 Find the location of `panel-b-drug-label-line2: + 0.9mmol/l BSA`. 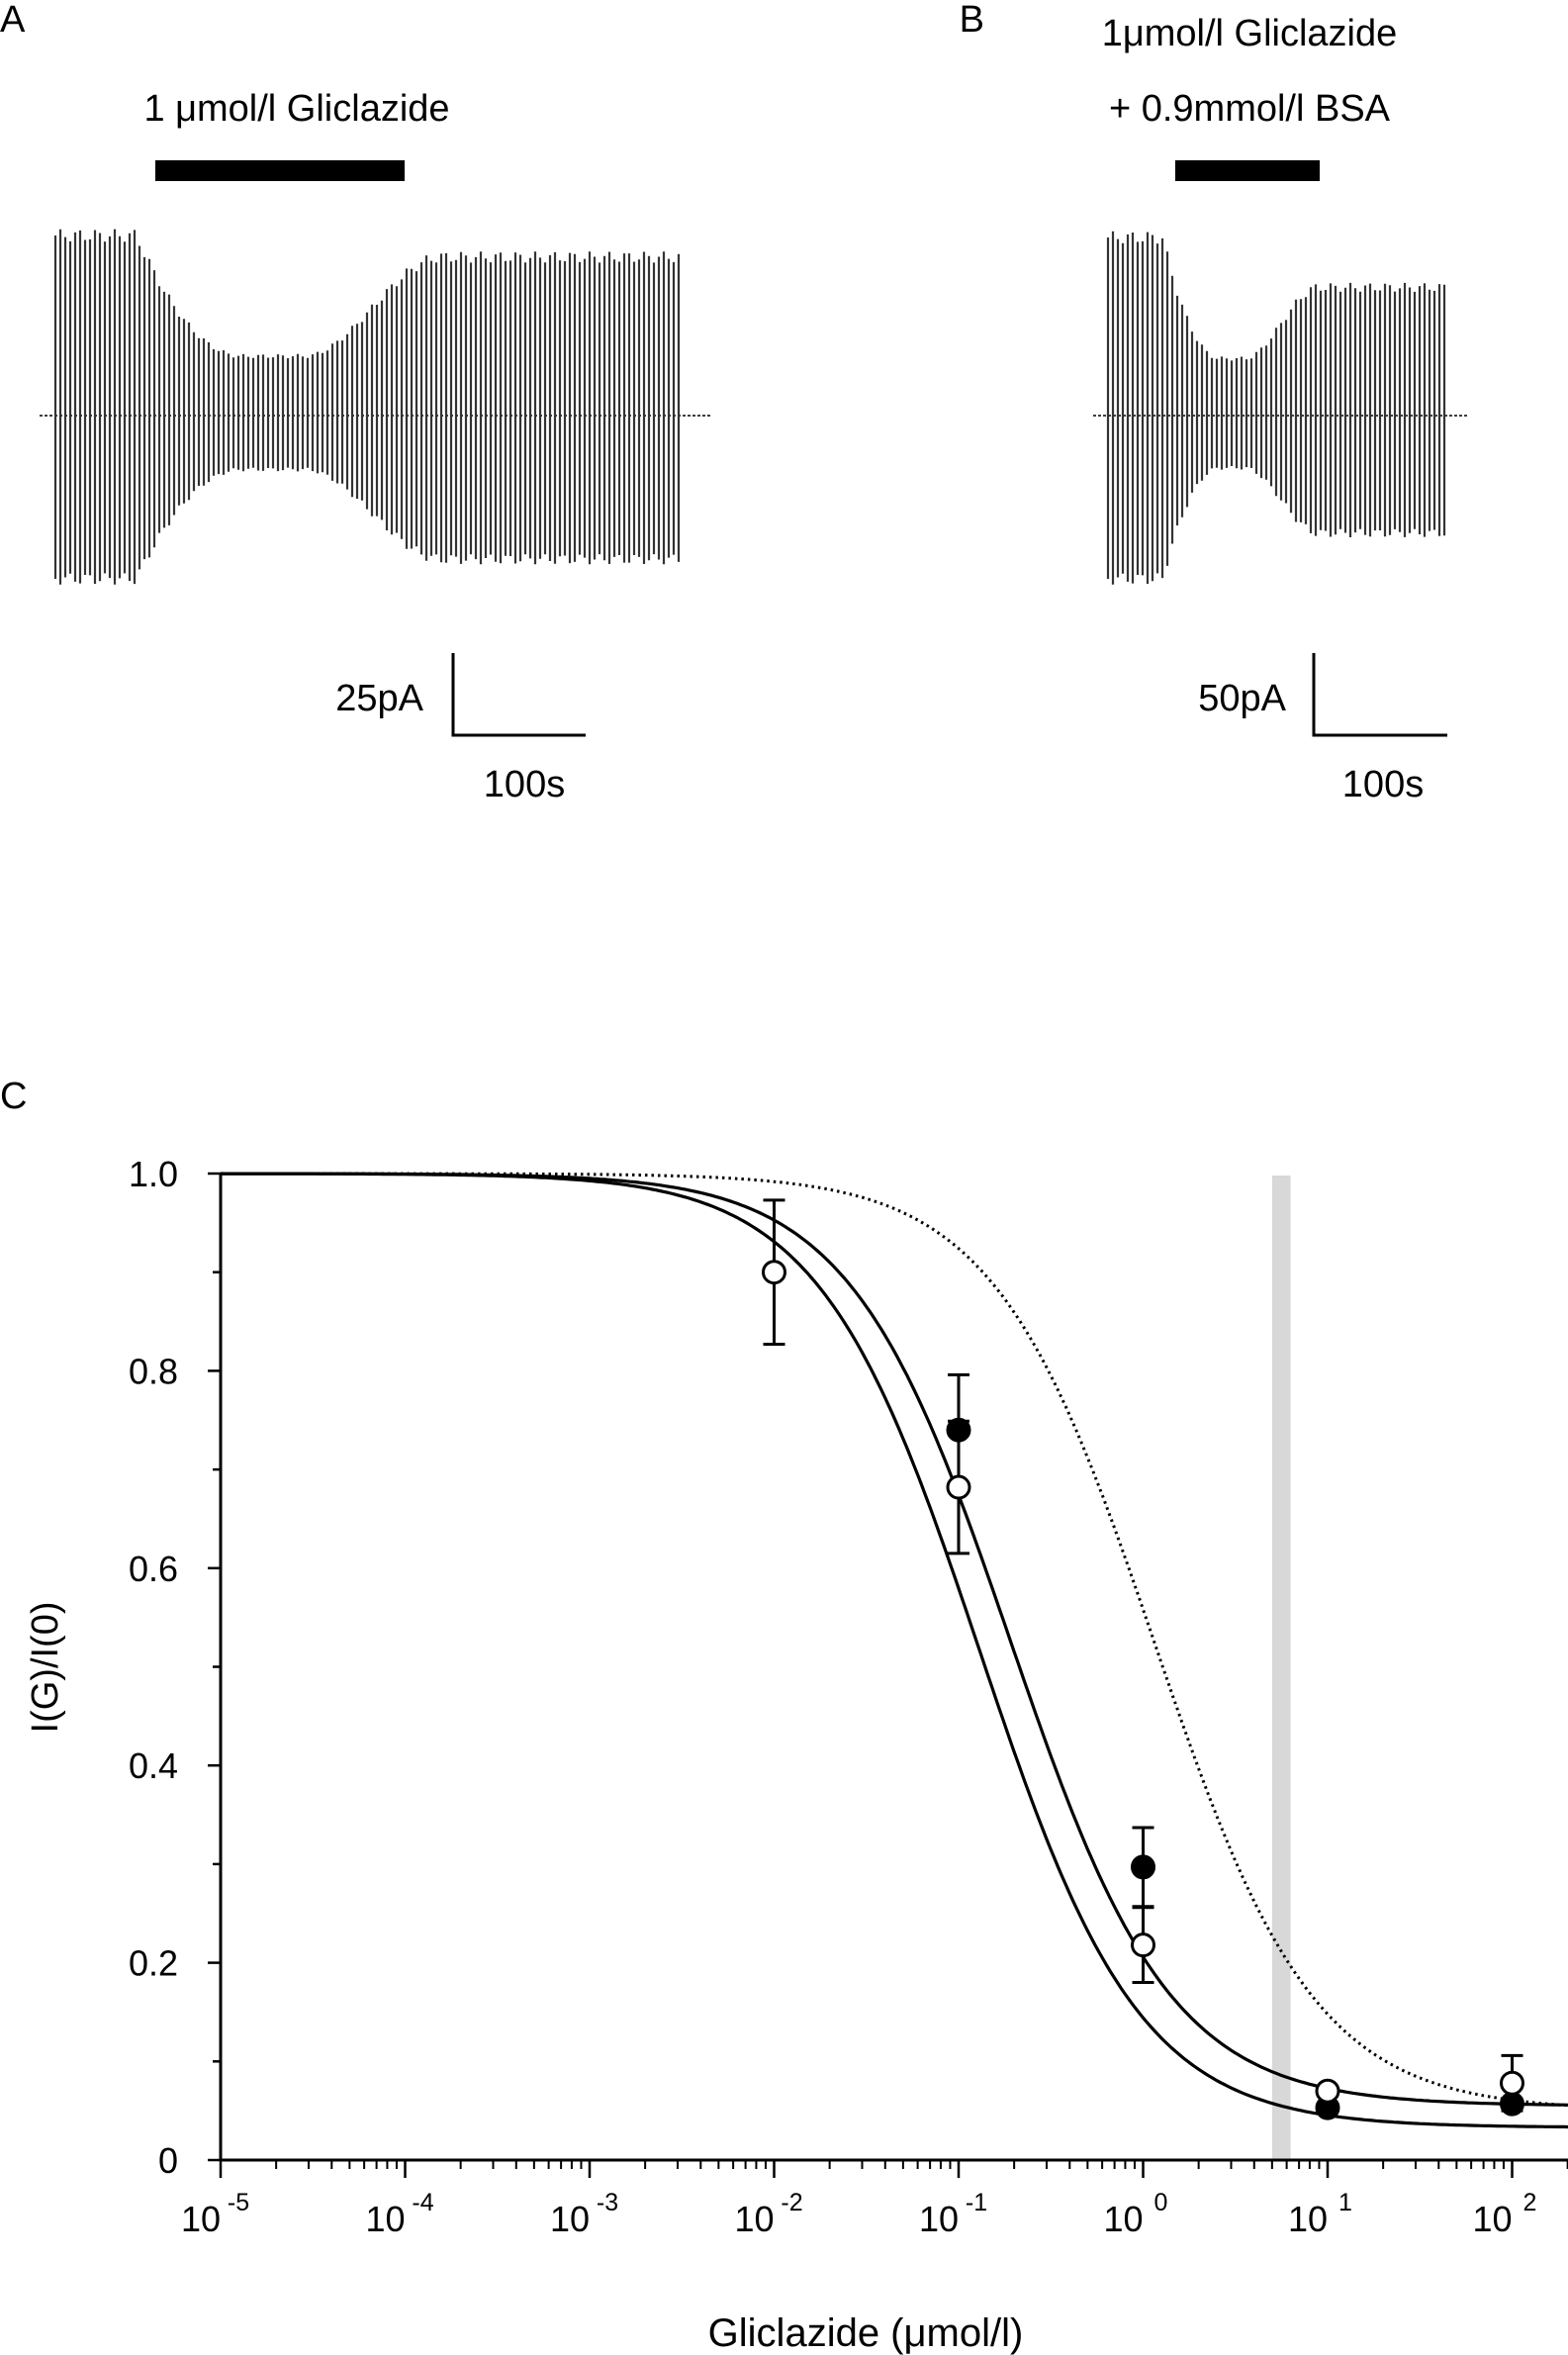

panel-b-drug-label-line2: + 0.9mmol/l BSA is located at coordinates (1250, 109).